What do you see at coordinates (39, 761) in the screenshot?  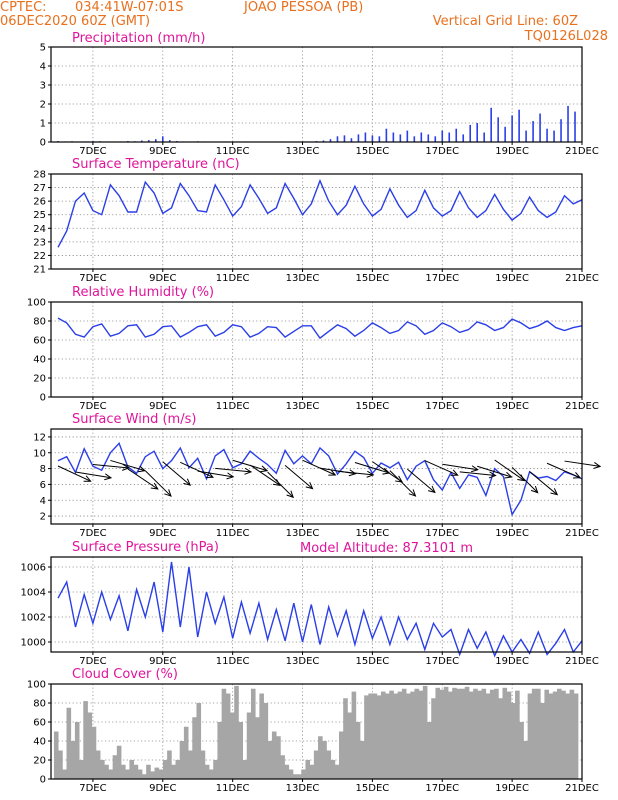 I see `y-tick-label: 20` at bounding box center [39, 761].